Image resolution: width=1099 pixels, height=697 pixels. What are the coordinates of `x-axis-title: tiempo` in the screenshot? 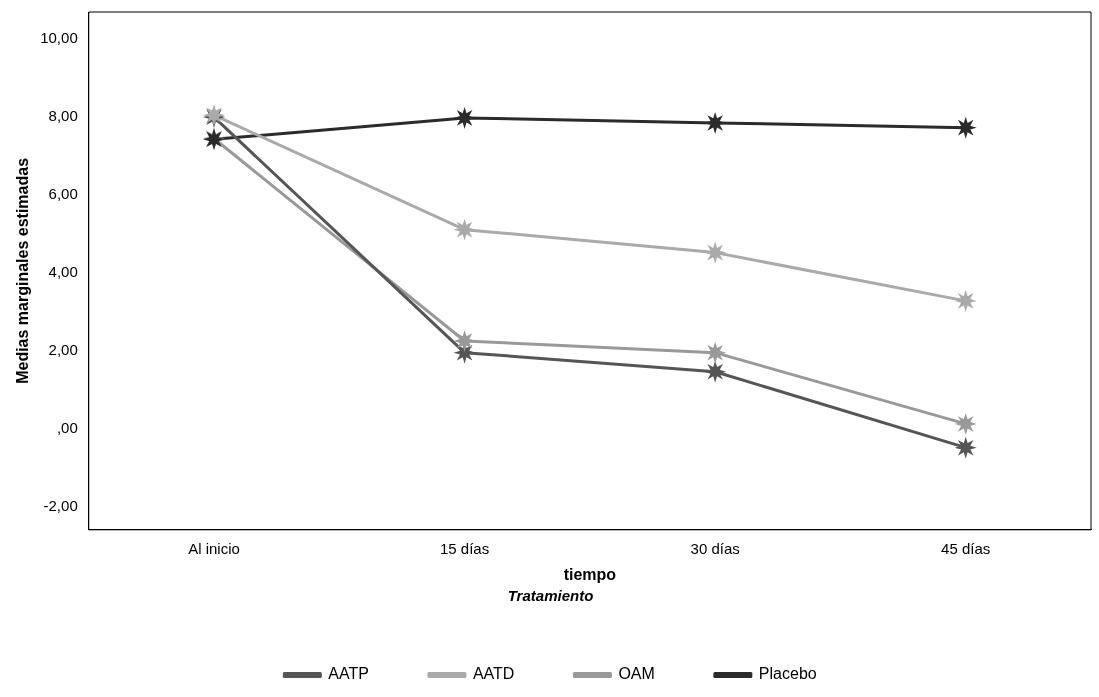 It's located at (590, 574).